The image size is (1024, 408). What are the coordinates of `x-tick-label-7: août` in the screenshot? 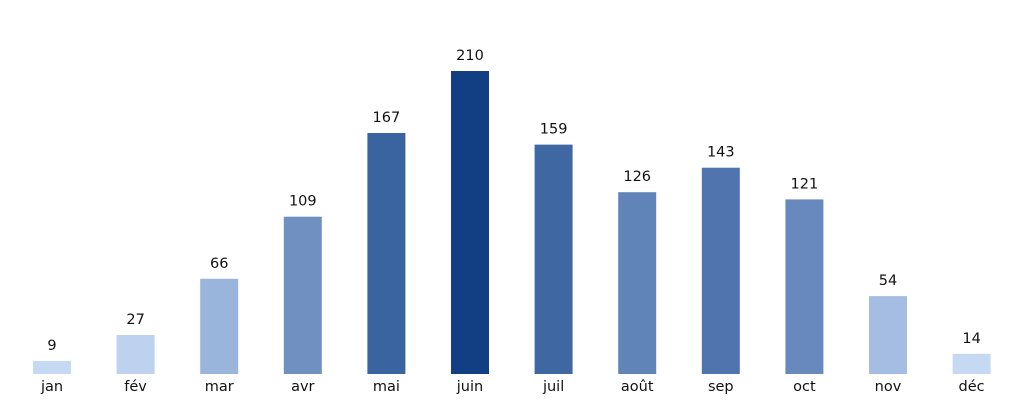 It's located at (637, 387).